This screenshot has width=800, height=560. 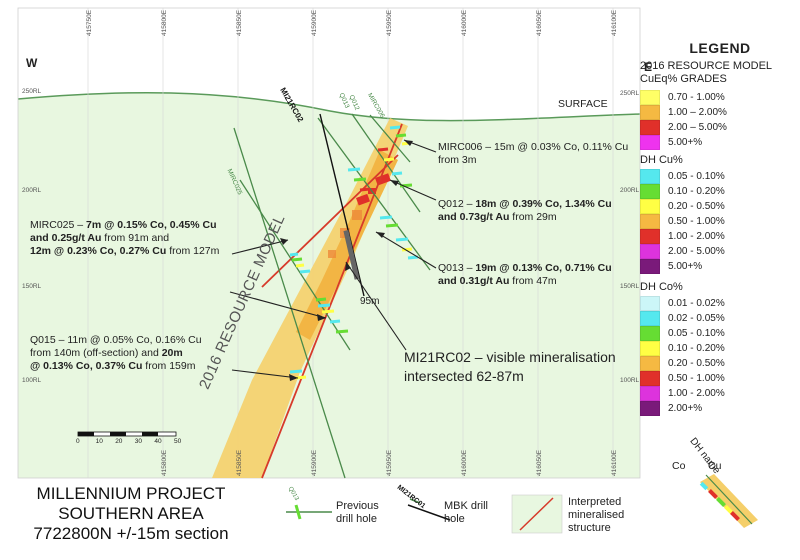 I want to click on leader-lines, so click(x=333, y=259).